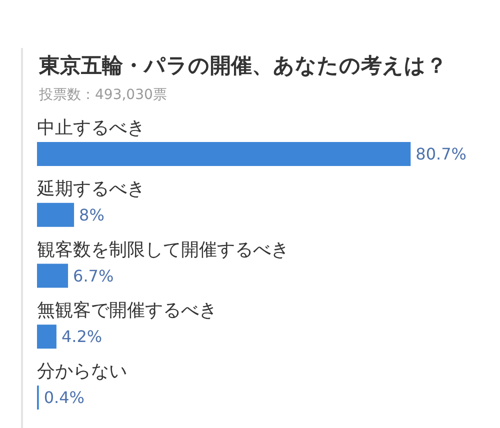 The height and width of the screenshot is (428, 500). What do you see at coordinates (93, 276) in the screenshot?
I see `data-label: 6.7%` at bounding box center [93, 276].